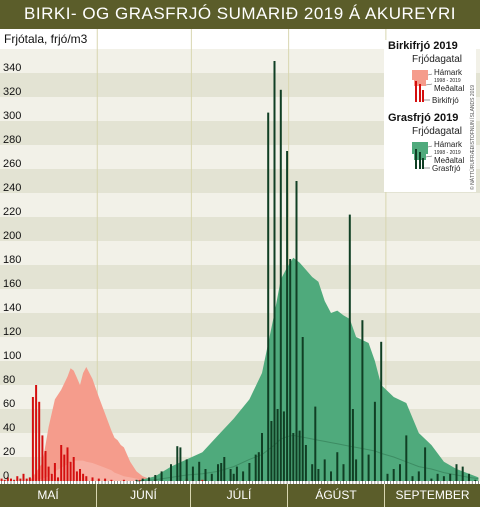 This screenshot has height=507, width=480. I want to click on y-tick-label: 220, so click(12, 212).